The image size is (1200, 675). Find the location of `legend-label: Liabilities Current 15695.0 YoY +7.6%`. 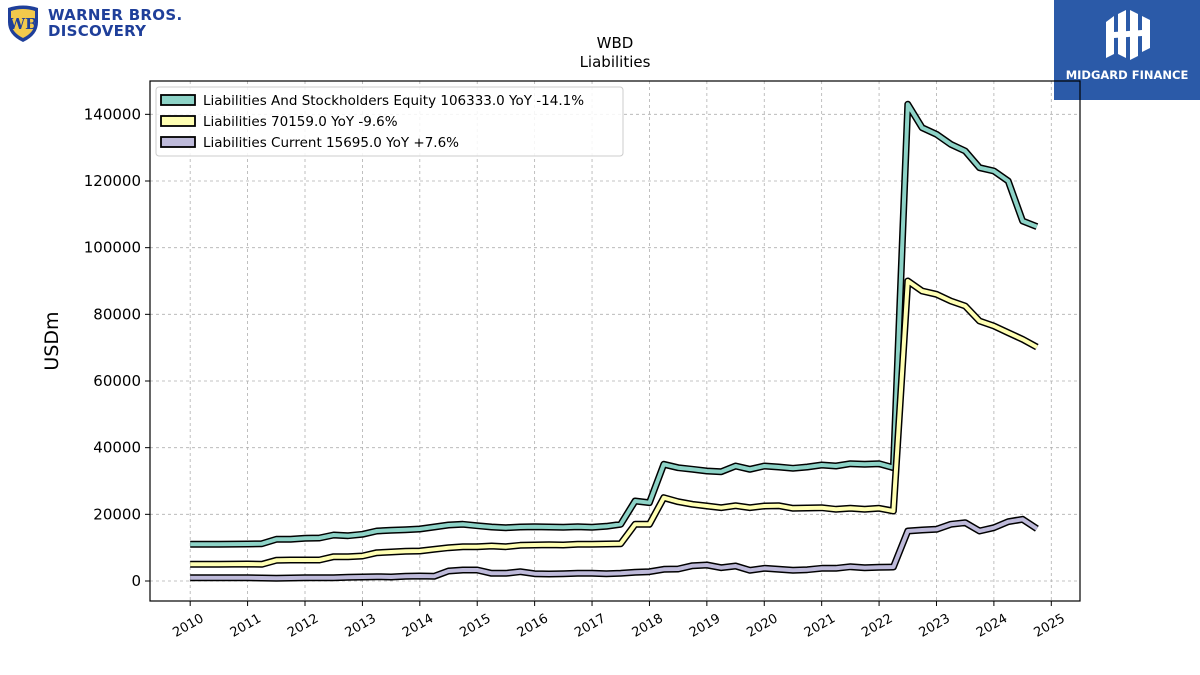

legend-label: Liabilities Current 15695.0 YoY +7.6% is located at coordinates (331, 143).